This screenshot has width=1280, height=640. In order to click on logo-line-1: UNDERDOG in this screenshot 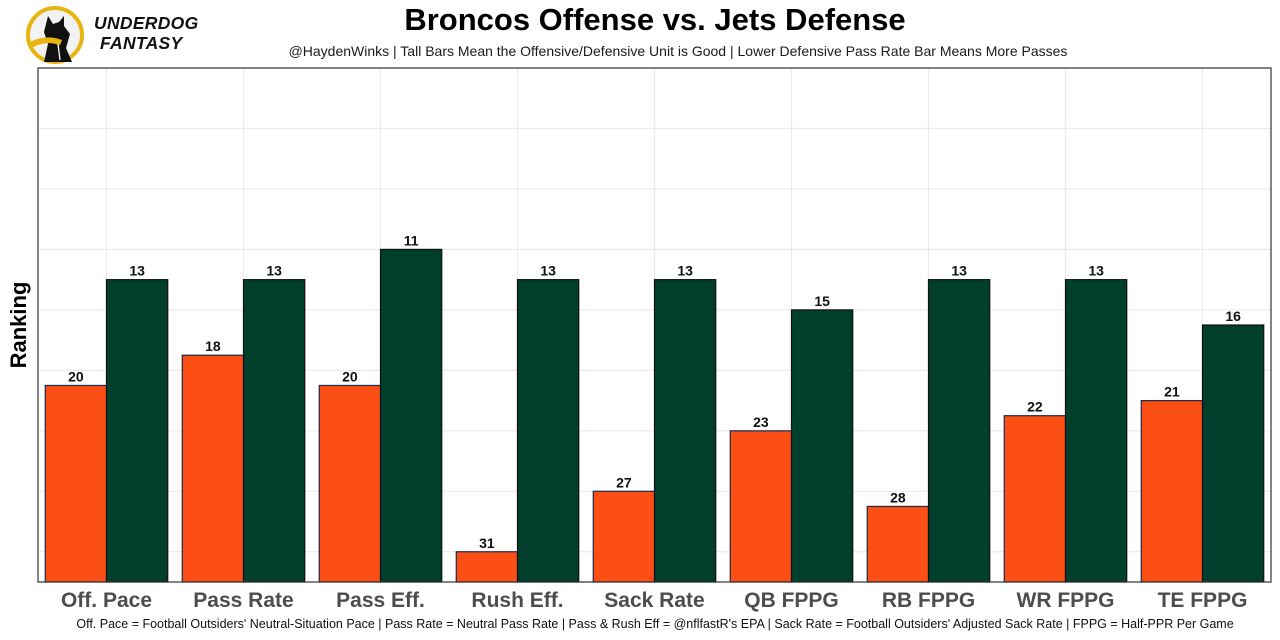, I will do `click(146, 23)`.